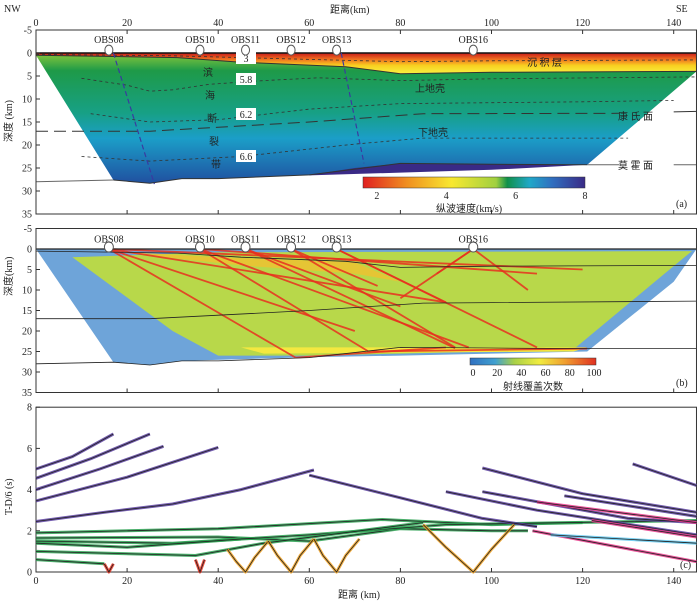 Image resolution: width=700 pixels, height=601 pixels. Describe the element at coordinates (254, 266) in the screenshot. I see `high-coverage-region` at that location.